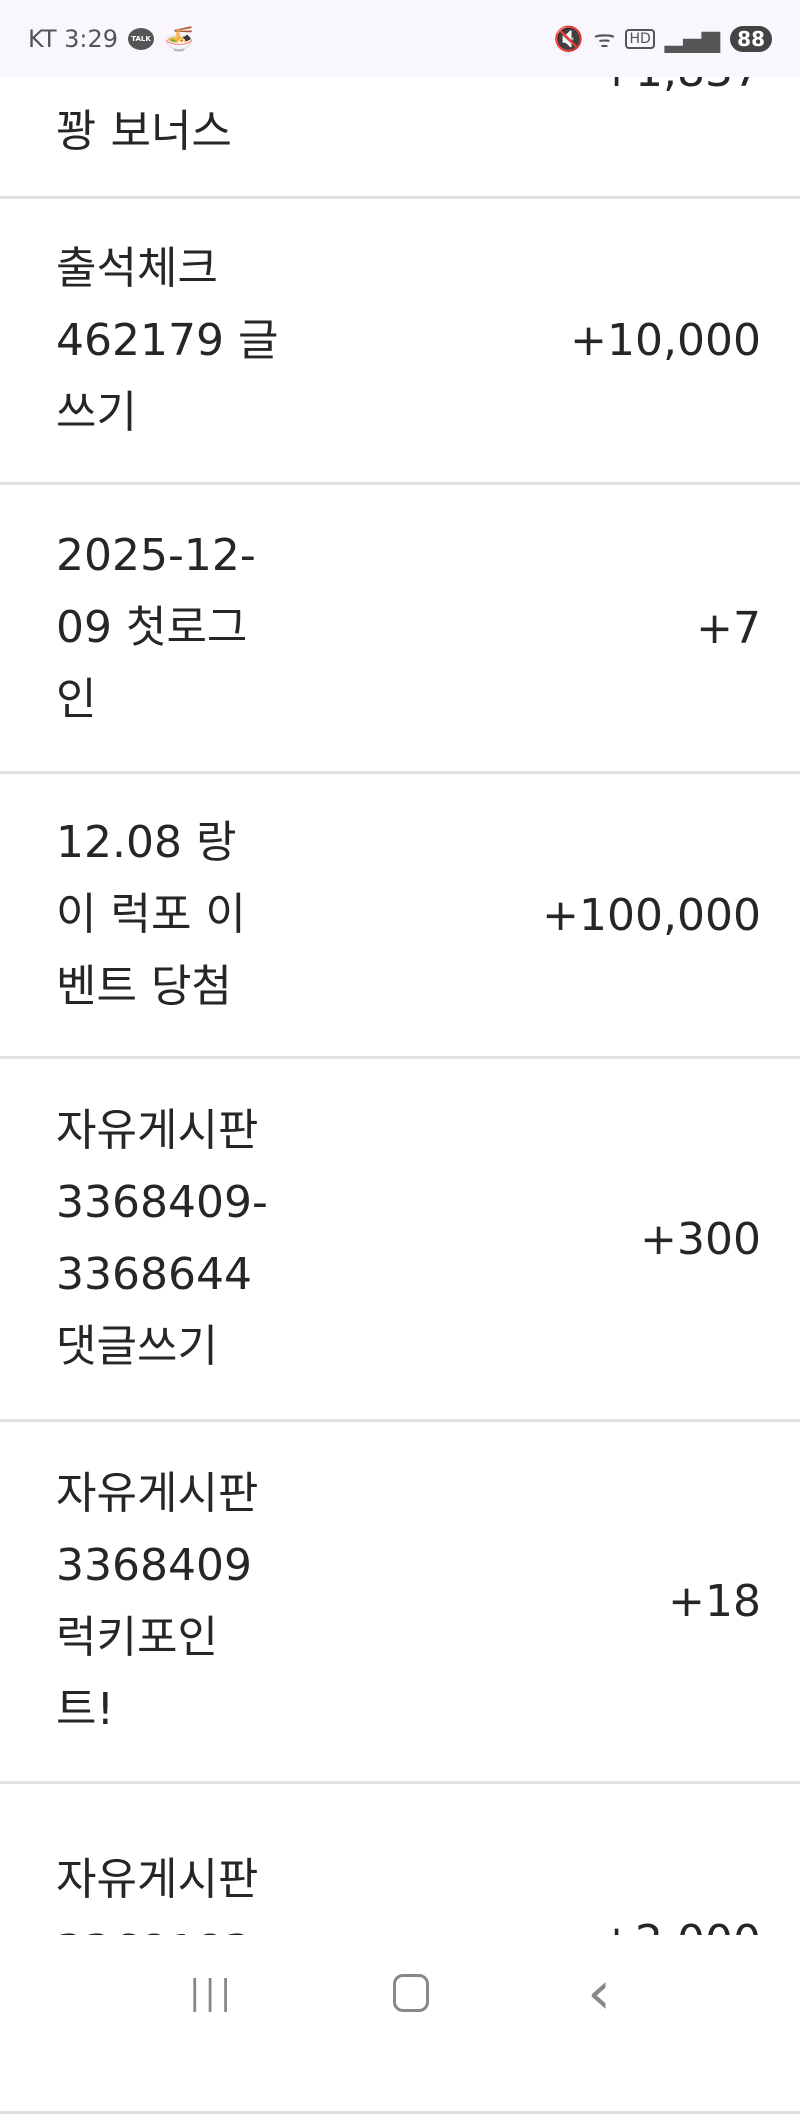 The image size is (800, 2114). I want to click on recent-apps-button: |||, so click(212, 1992).